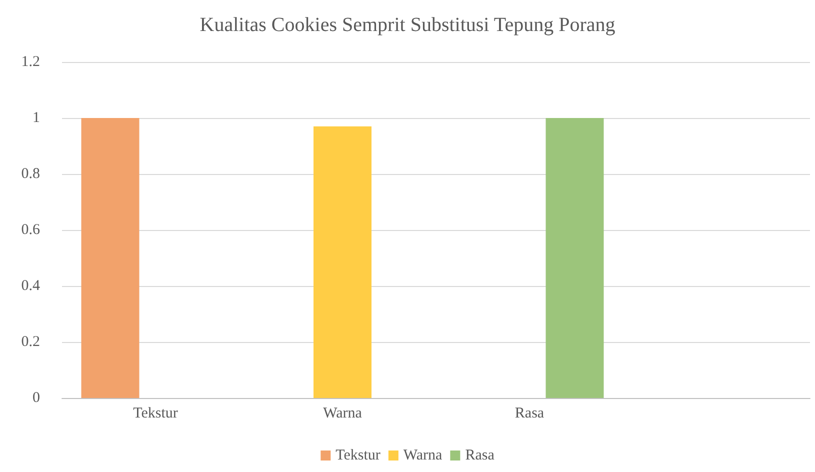 The image size is (815, 472). What do you see at coordinates (342, 414) in the screenshot?
I see `x-tick-label: Warna` at bounding box center [342, 414].